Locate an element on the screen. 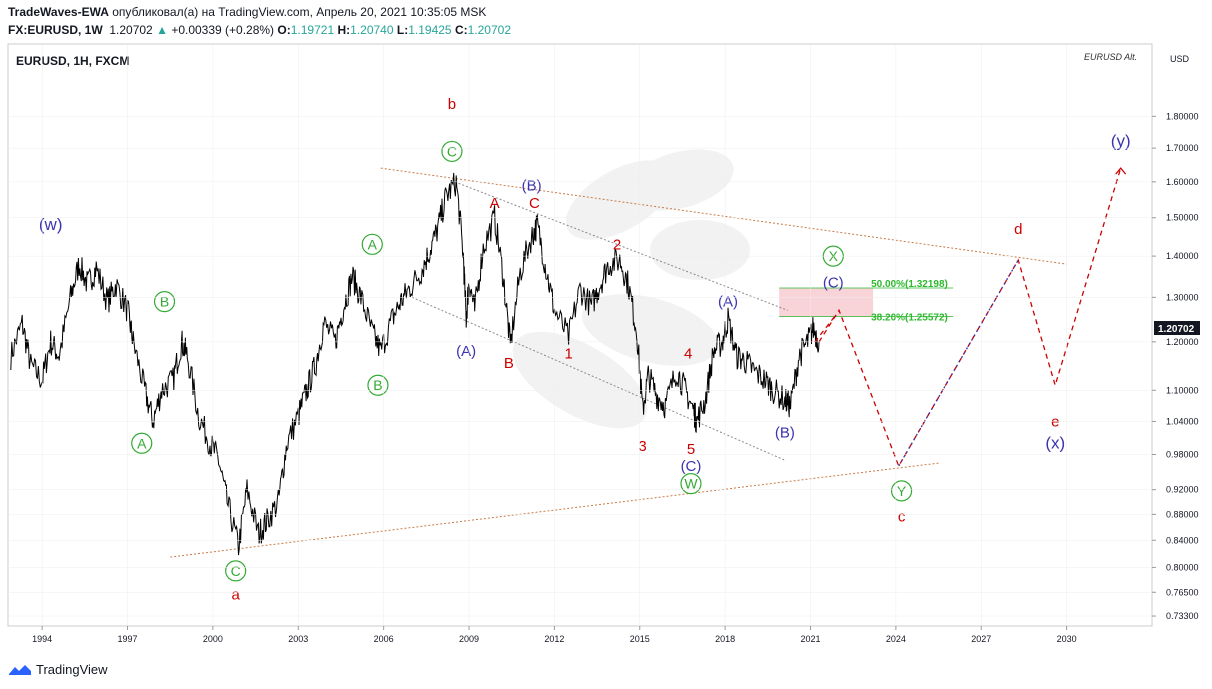  wave-label: 2 is located at coordinates (617, 244).